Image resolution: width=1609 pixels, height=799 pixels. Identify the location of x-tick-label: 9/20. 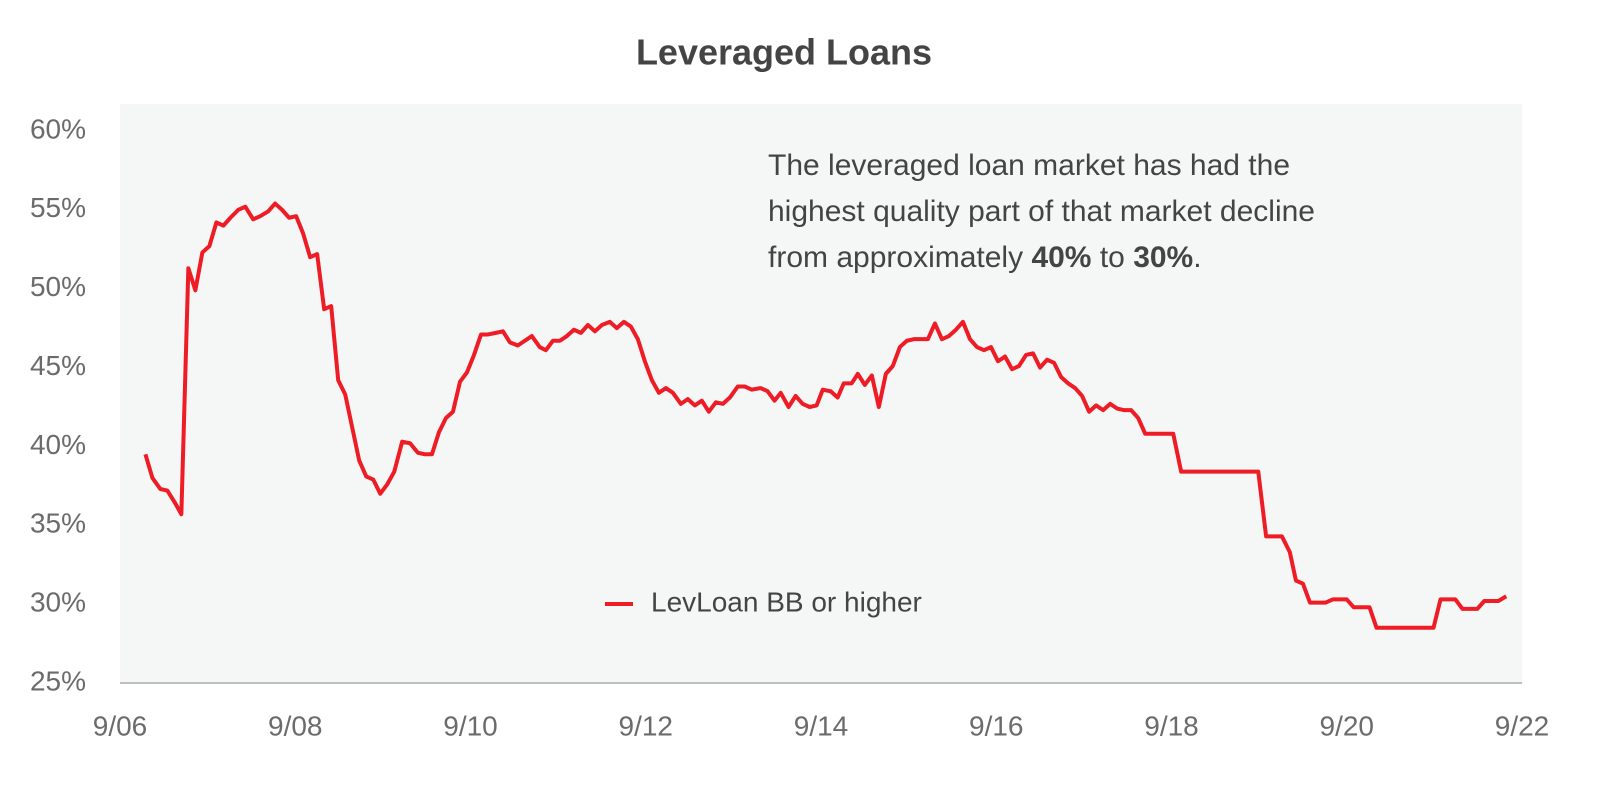
(1347, 725).